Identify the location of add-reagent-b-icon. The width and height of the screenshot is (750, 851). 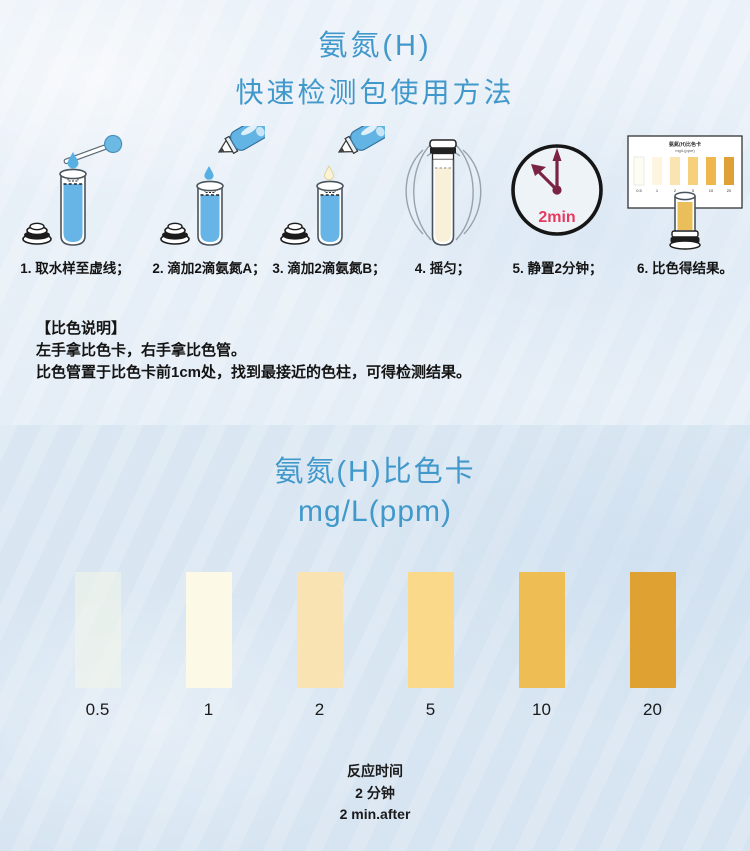
(332, 186).